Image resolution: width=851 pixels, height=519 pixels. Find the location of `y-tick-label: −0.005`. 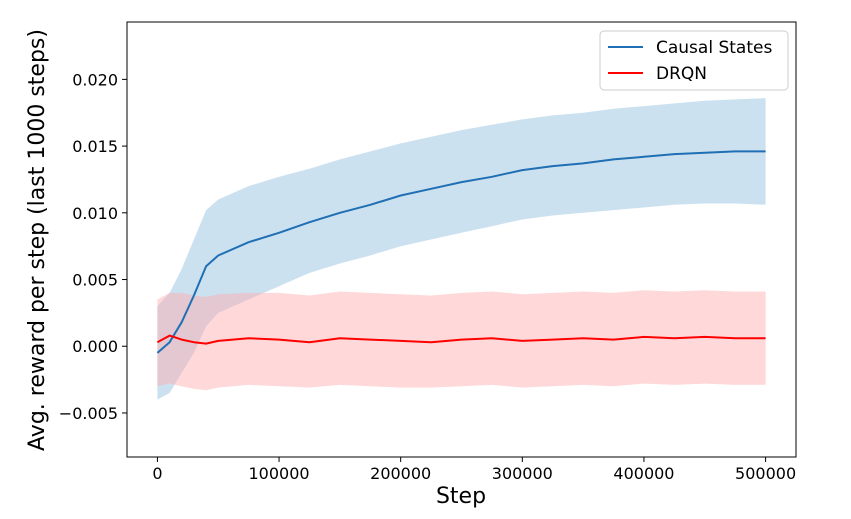

y-tick-label: −0.005 is located at coordinates (88, 413).